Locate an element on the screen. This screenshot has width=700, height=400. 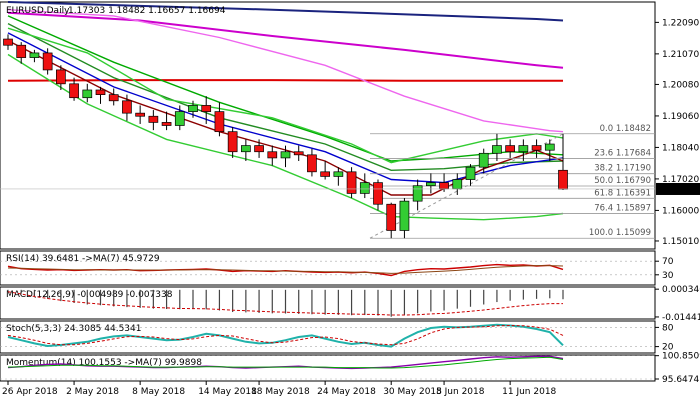
time-tick-label: 26 Apr 2018 is located at coordinates (30, 392).